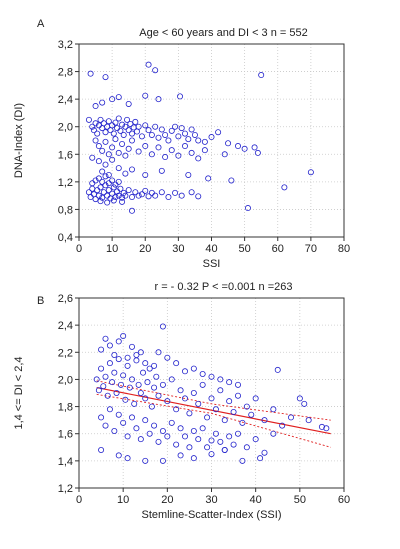  Describe the element at coordinates (167, 500) in the screenshot. I see `x-tick-label: 20` at that location.